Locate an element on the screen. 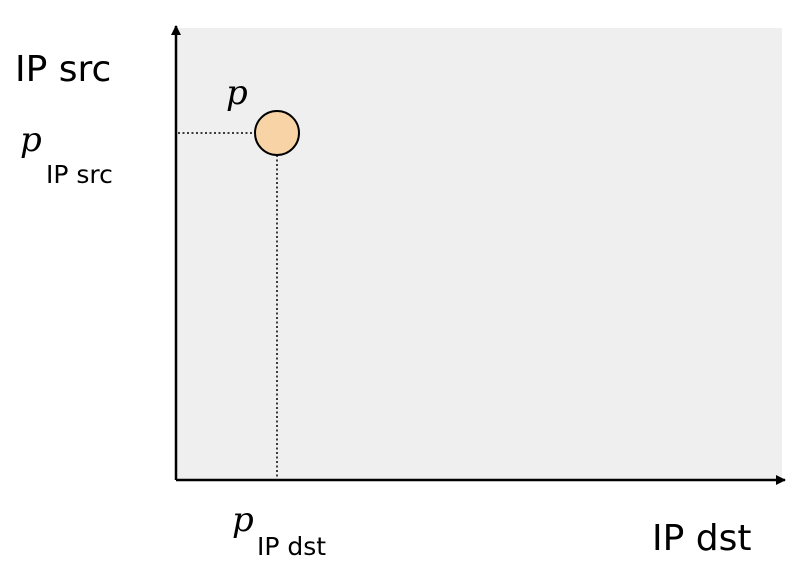  point-label: p is located at coordinates (237, 93).